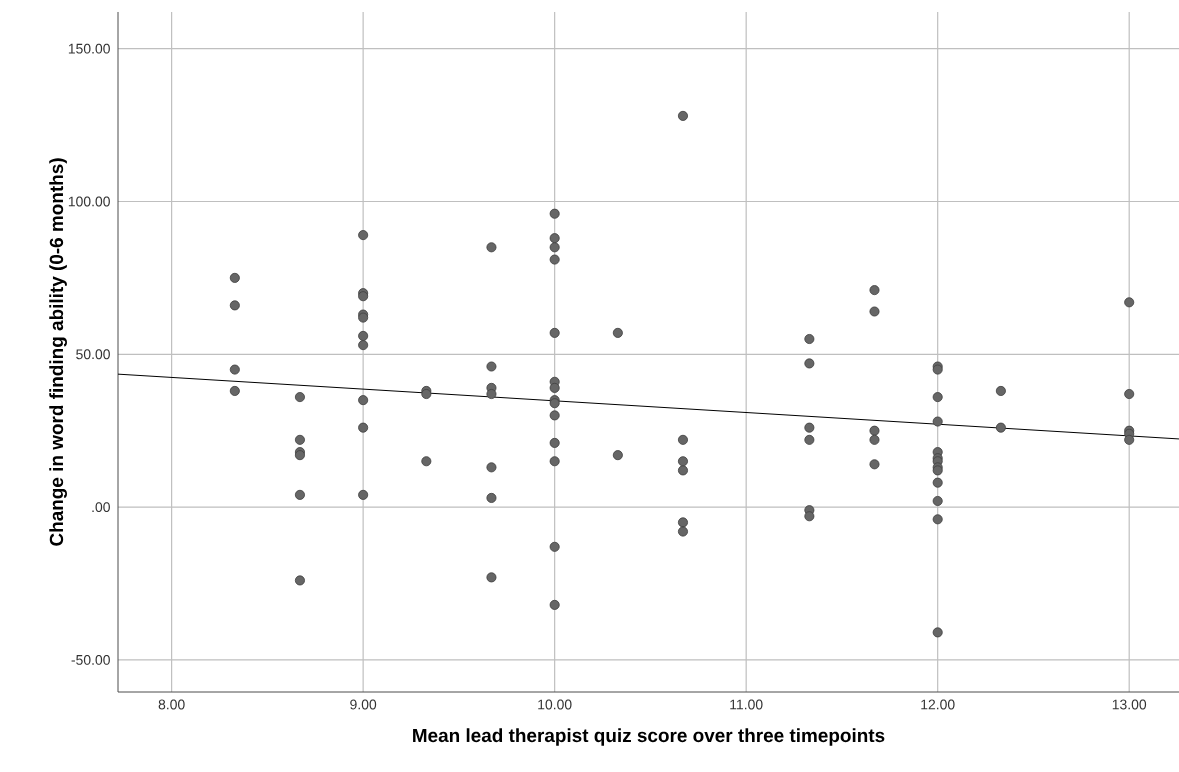 The image size is (1179, 772). Describe the element at coordinates (1129, 704) in the screenshot. I see `x-tick-label: 13.00` at that location.